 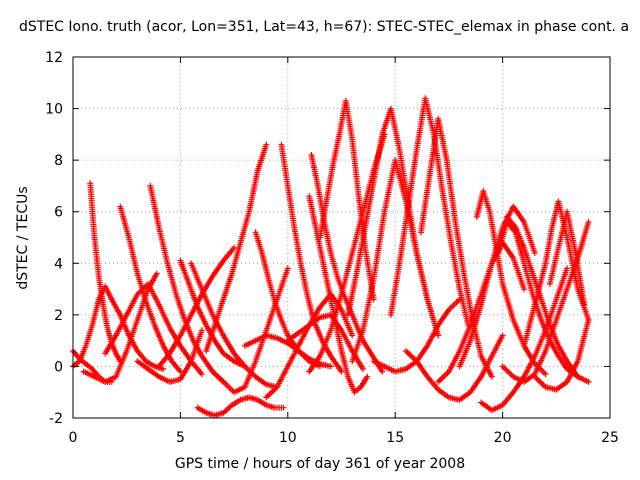 What do you see at coordinates (23, 238) in the screenshot?
I see `y-axis-label: dSTEC / TECUs` at bounding box center [23, 238].